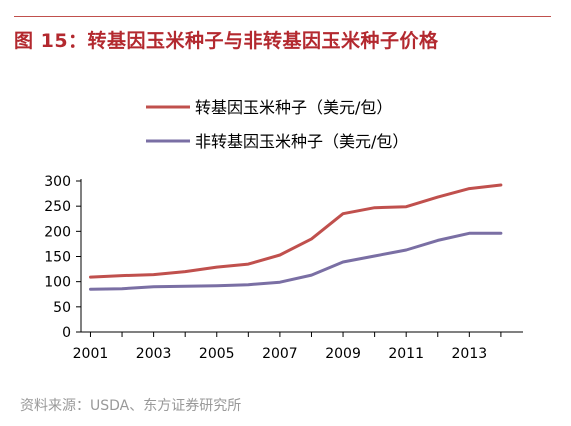 Image resolution: width=571 pixels, height=426 pixels. Describe the element at coordinates (57, 258) in the screenshot. I see `y-tick-label: 150` at that location.